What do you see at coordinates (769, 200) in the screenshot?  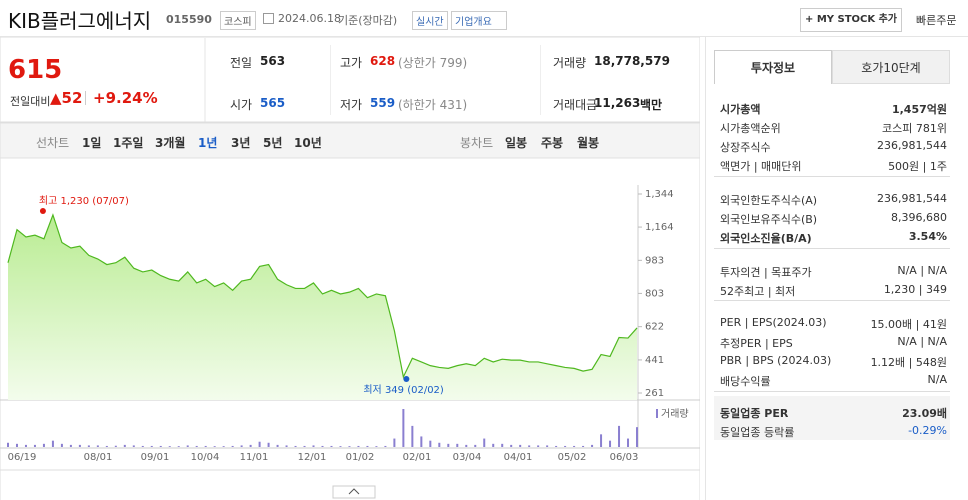 I see `info-label: 외국인한도주식수(A)` at bounding box center [769, 200].